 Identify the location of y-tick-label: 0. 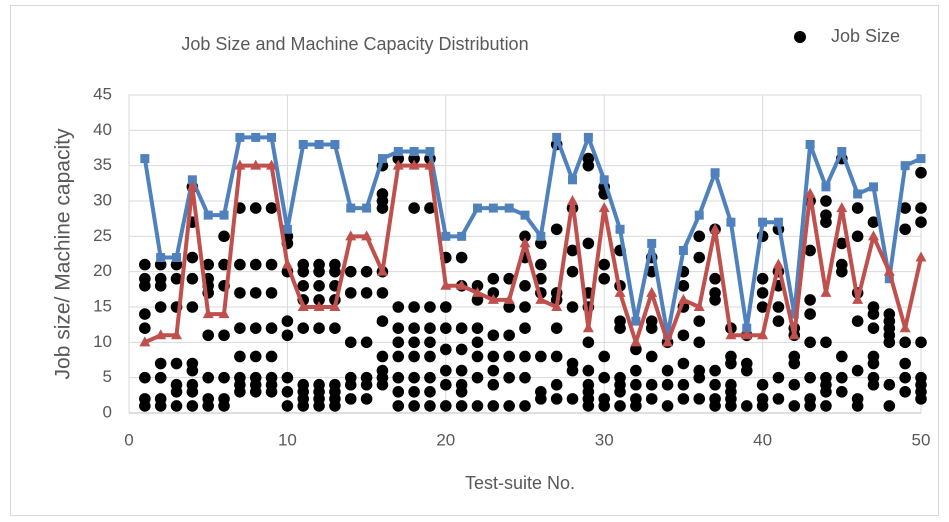
(107, 411).